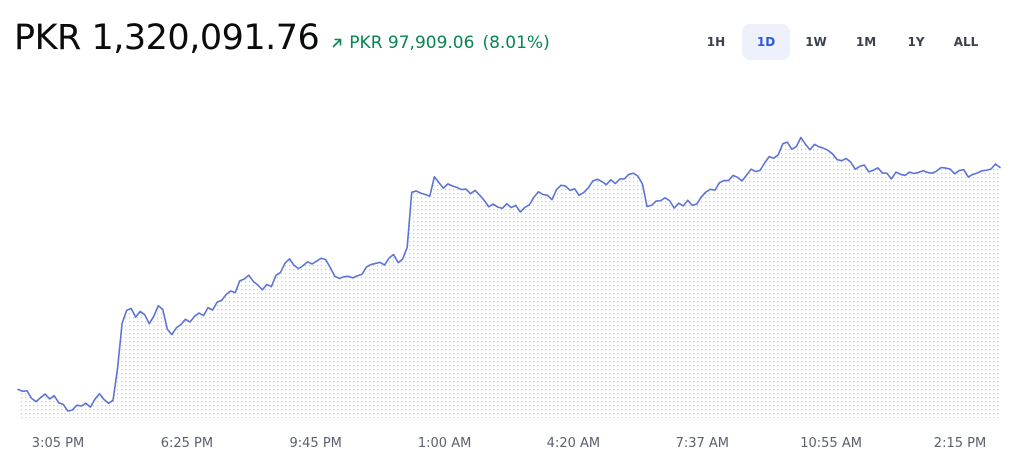 This screenshot has width=1024, height=473. Describe the element at coordinates (167, 38) in the screenshot. I see `current-price: PKR 1,320,091.76` at that location.